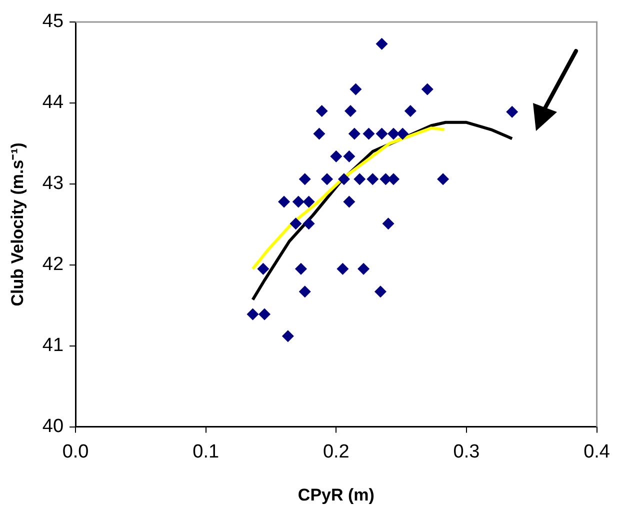 The height and width of the screenshot is (514, 618). Describe the element at coordinates (336, 494) in the screenshot. I see `x-axis-title: CPyR (m)` at that location.